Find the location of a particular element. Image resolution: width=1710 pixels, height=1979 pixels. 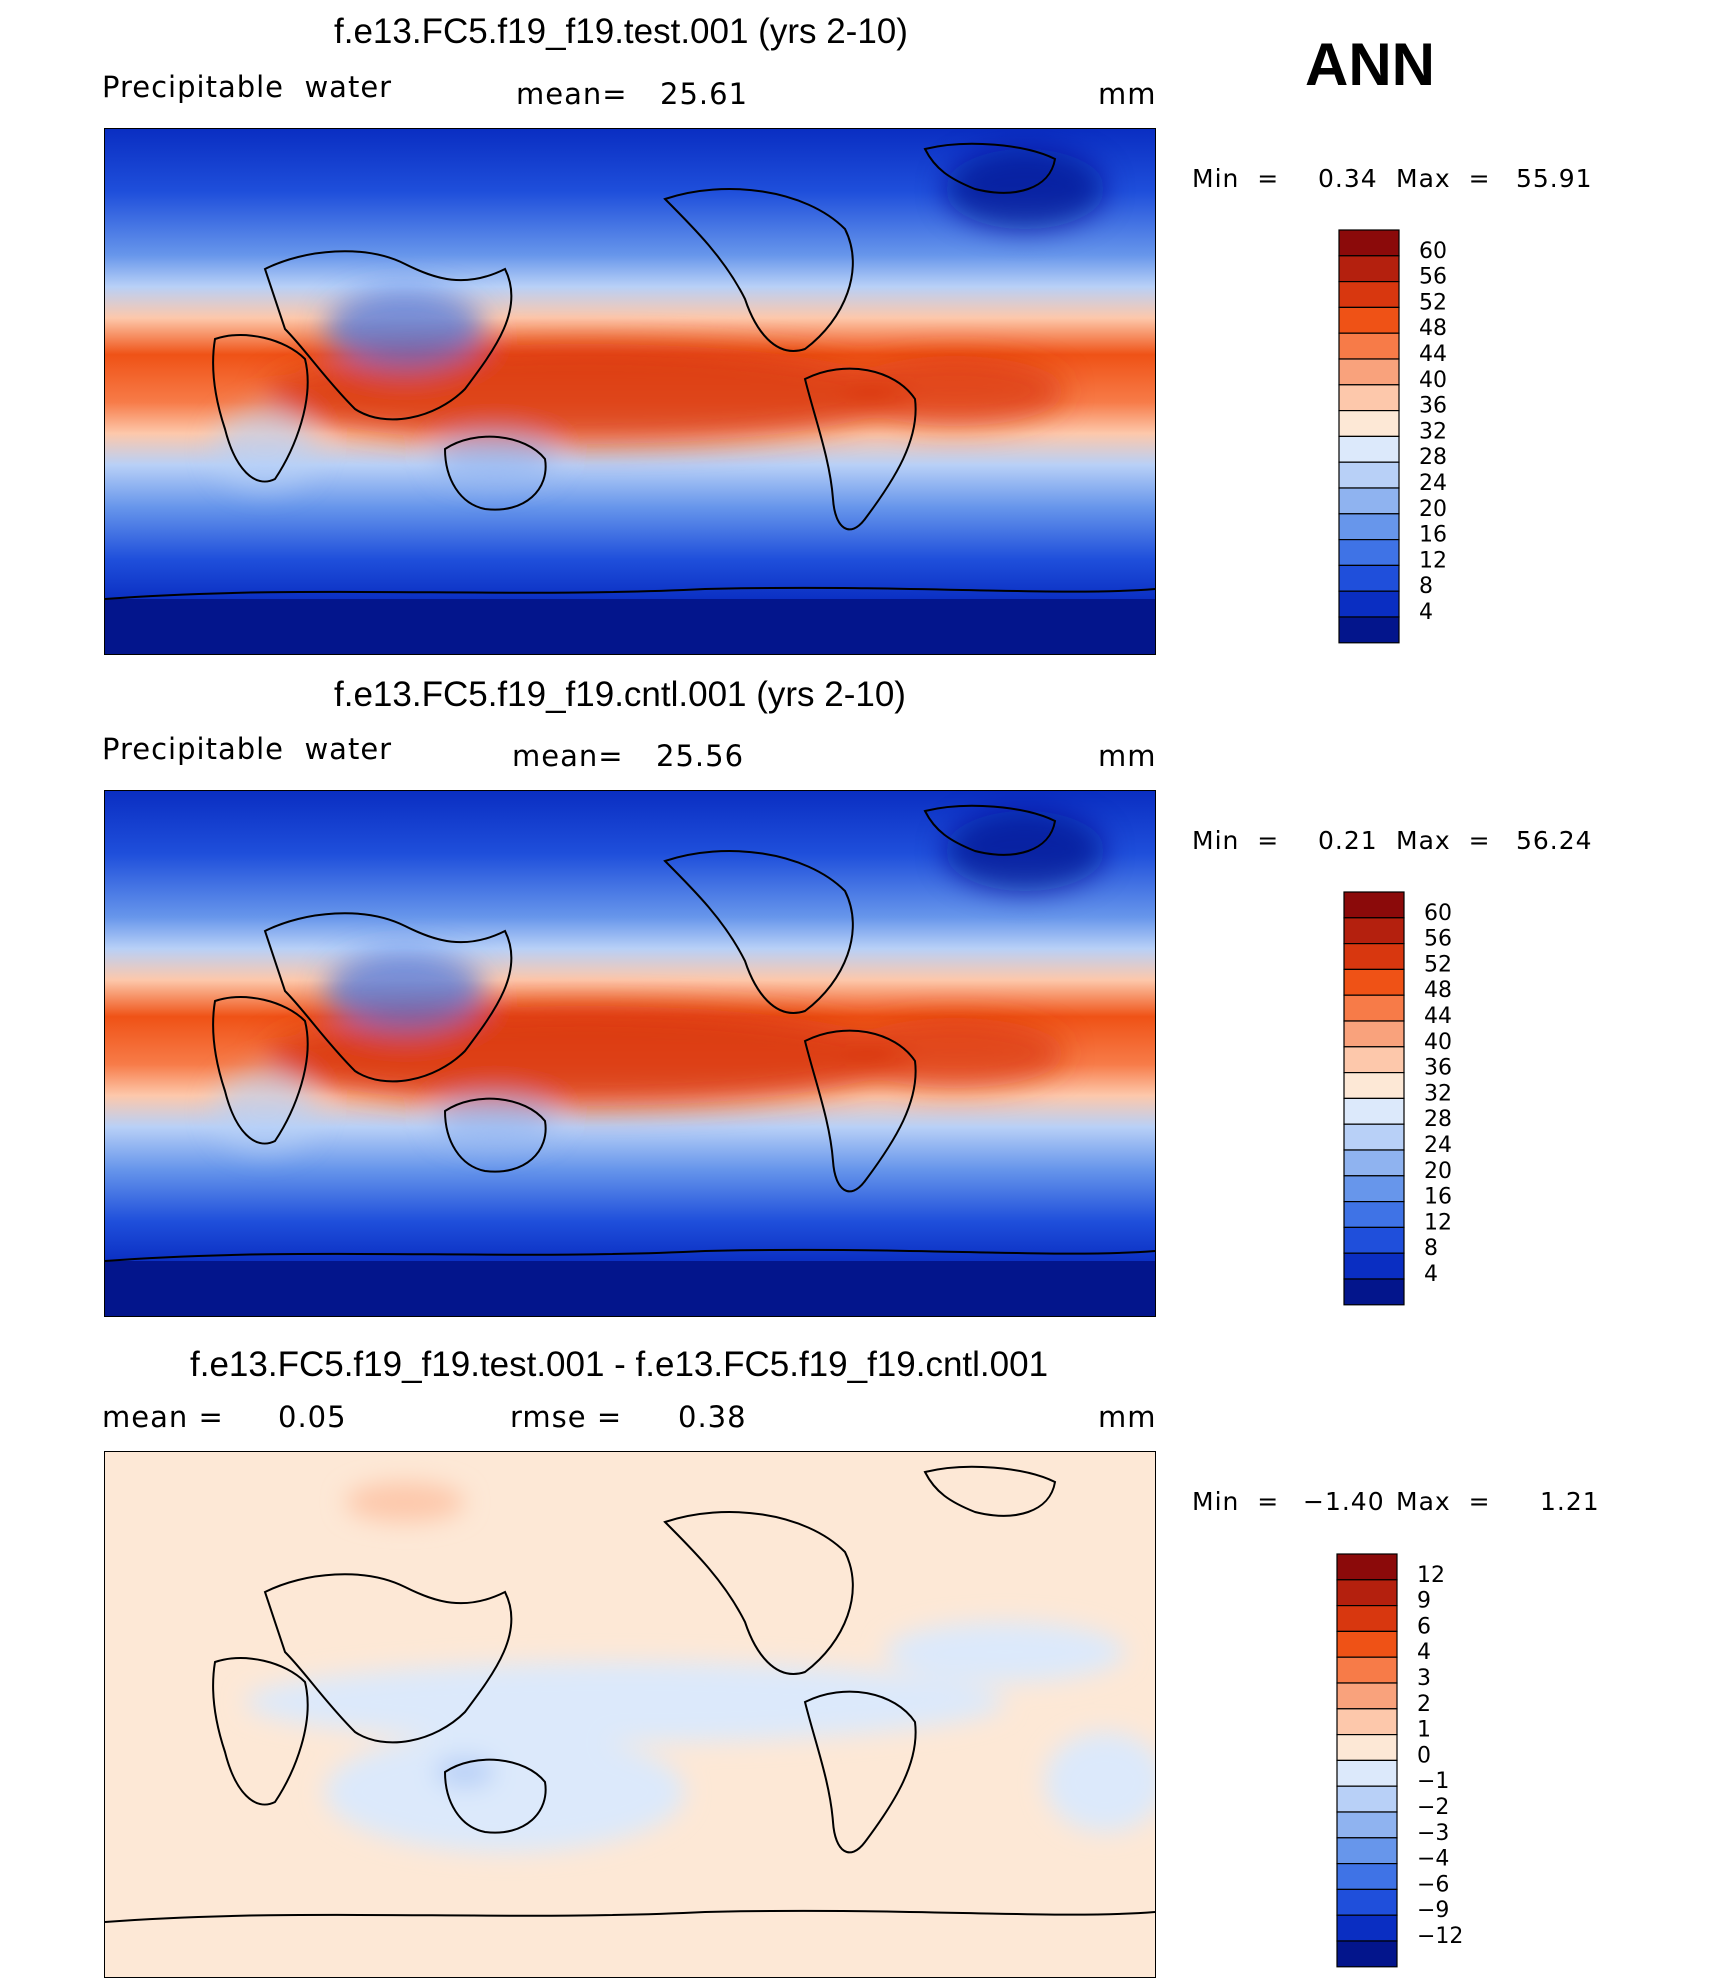

panel-3-units: mm is located at coordinates (1127, 1417).